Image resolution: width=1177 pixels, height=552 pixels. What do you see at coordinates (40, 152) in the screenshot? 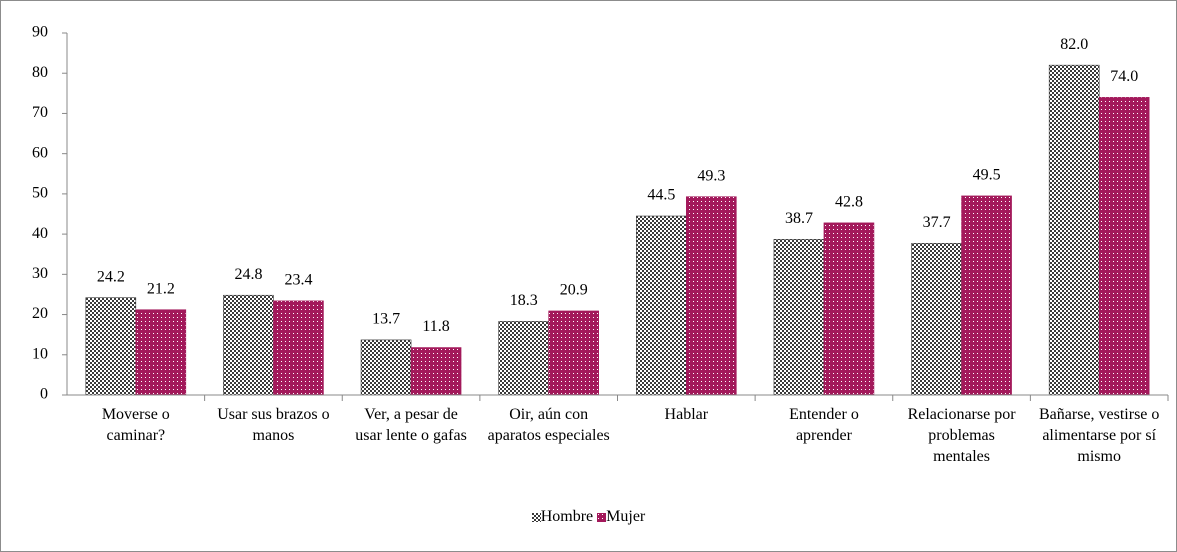
I see `y-tick-label: 60` at bounding box center [40, 152].